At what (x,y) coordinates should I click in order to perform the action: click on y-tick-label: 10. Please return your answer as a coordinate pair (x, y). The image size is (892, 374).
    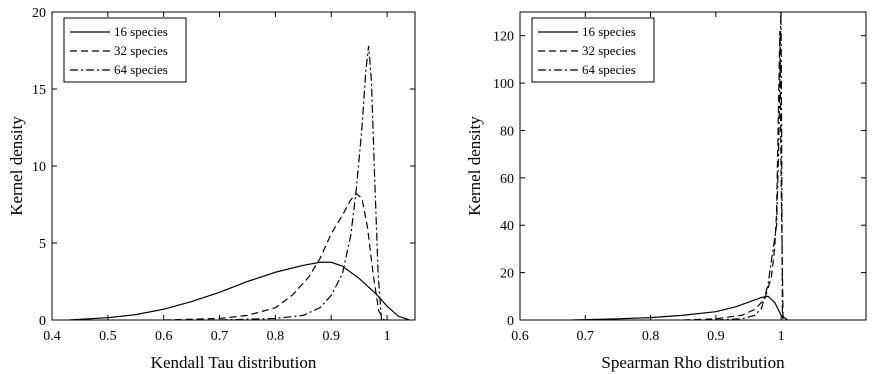
    Looking at the image, I should click on (39, 167).